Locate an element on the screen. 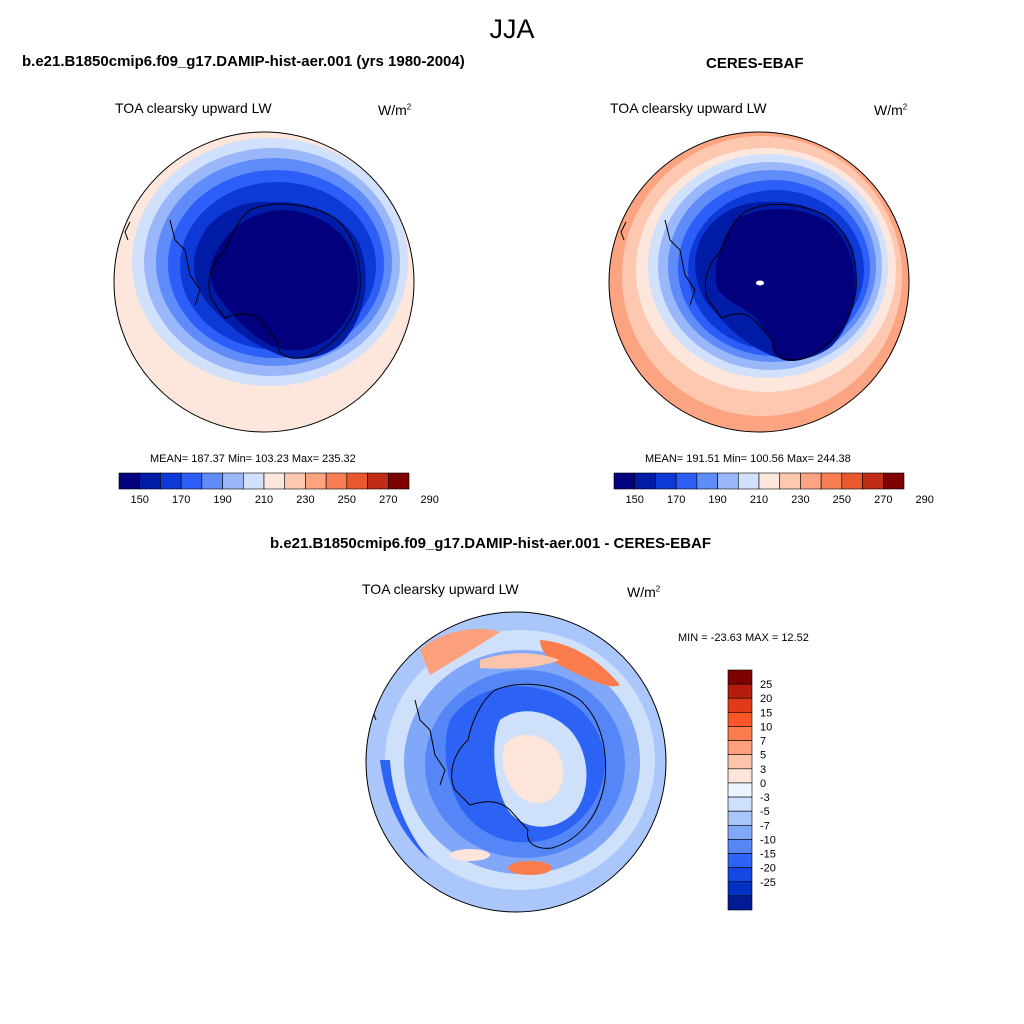 Image resolution: width=1024 pixels, height=1024 pixels. diff-polar-map is located at coordinates (516, 762).